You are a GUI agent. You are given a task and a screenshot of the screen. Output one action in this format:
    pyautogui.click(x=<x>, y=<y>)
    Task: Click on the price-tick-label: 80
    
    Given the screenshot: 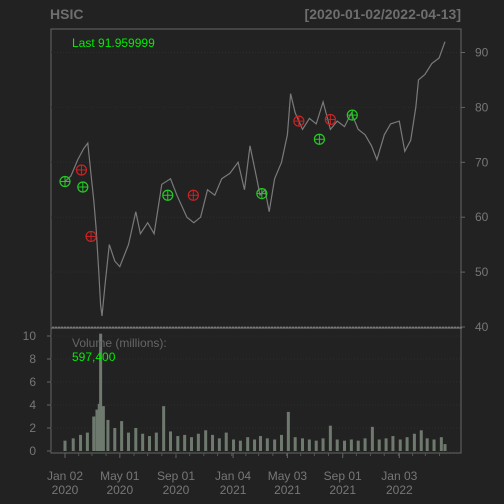 What is the action you would take?
    pyautogui.click(x=482, y=107)
    